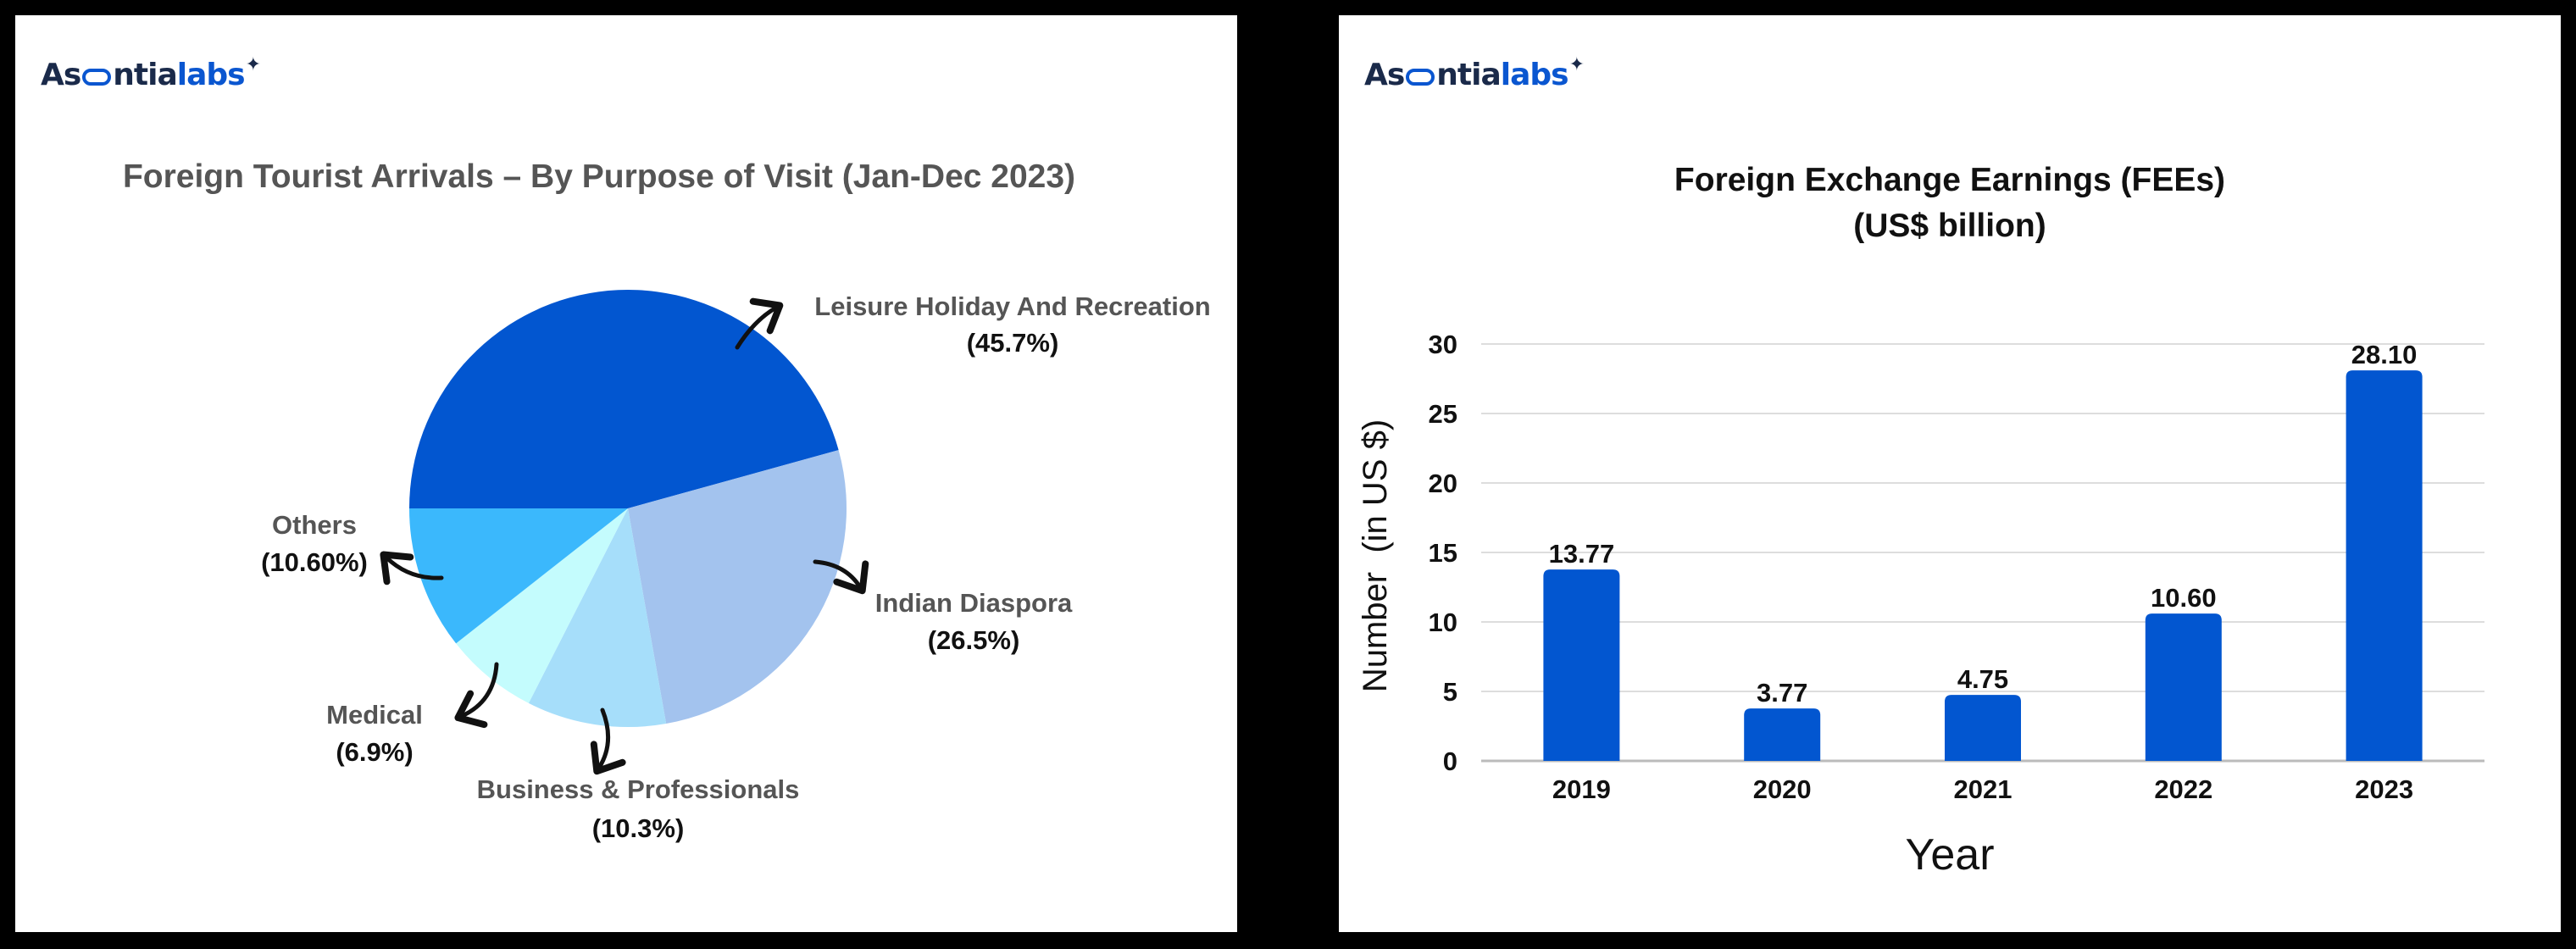 The width and height of the screenshot is (2576, 949). What do you see at coordinates (2183, 789) in the screenshot?
I see `x-tick-label-2022: 2022` at bounding box center [2183, 789].